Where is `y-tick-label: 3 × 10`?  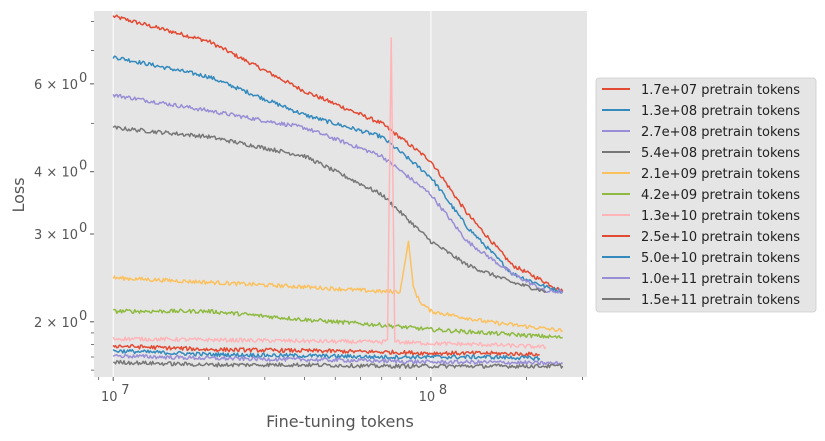
y-tick-label: 3 × 10 is located at coordinates (56, 235).